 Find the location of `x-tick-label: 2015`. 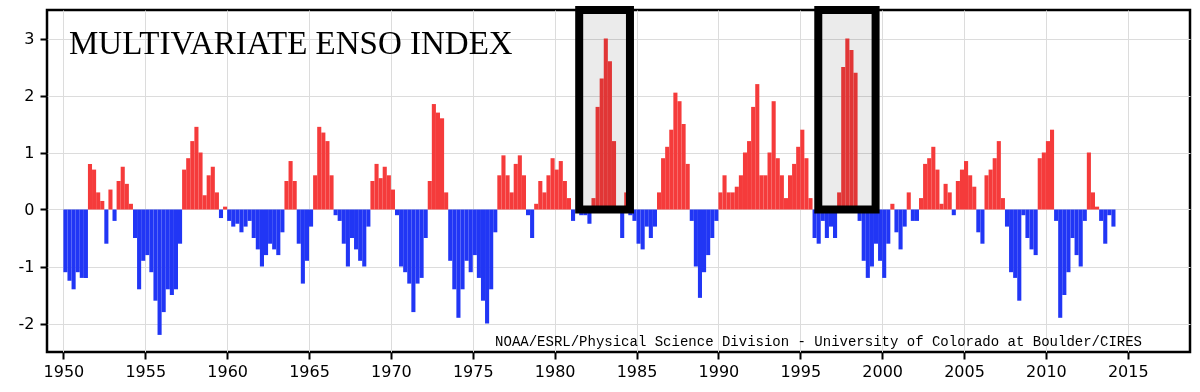

x-tick-label: 2015 is located at coordinates (1128, 371).